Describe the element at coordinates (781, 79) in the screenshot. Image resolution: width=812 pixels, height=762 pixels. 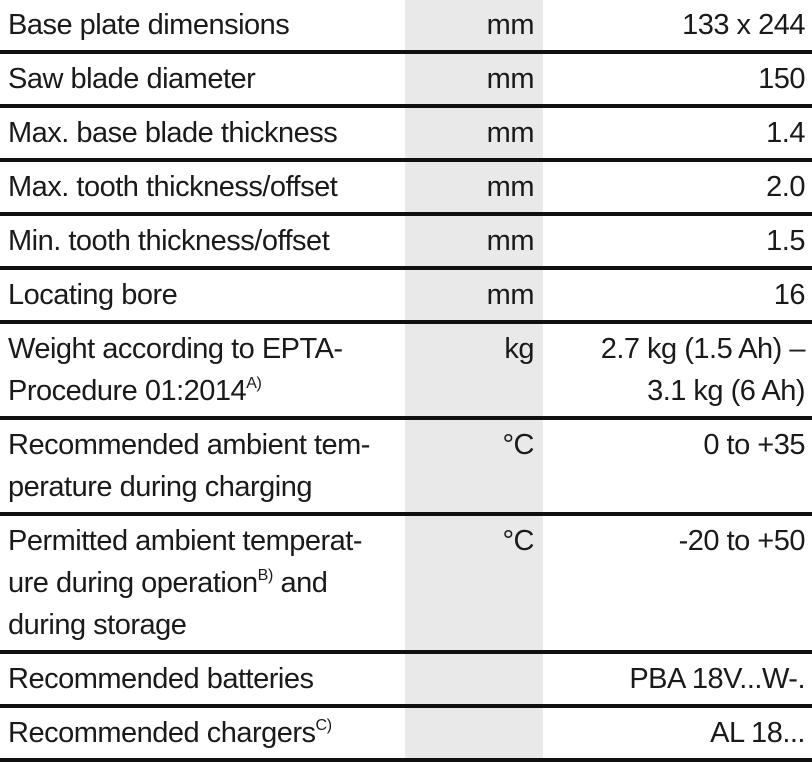
I see `spec-value-text: 150` at that location.